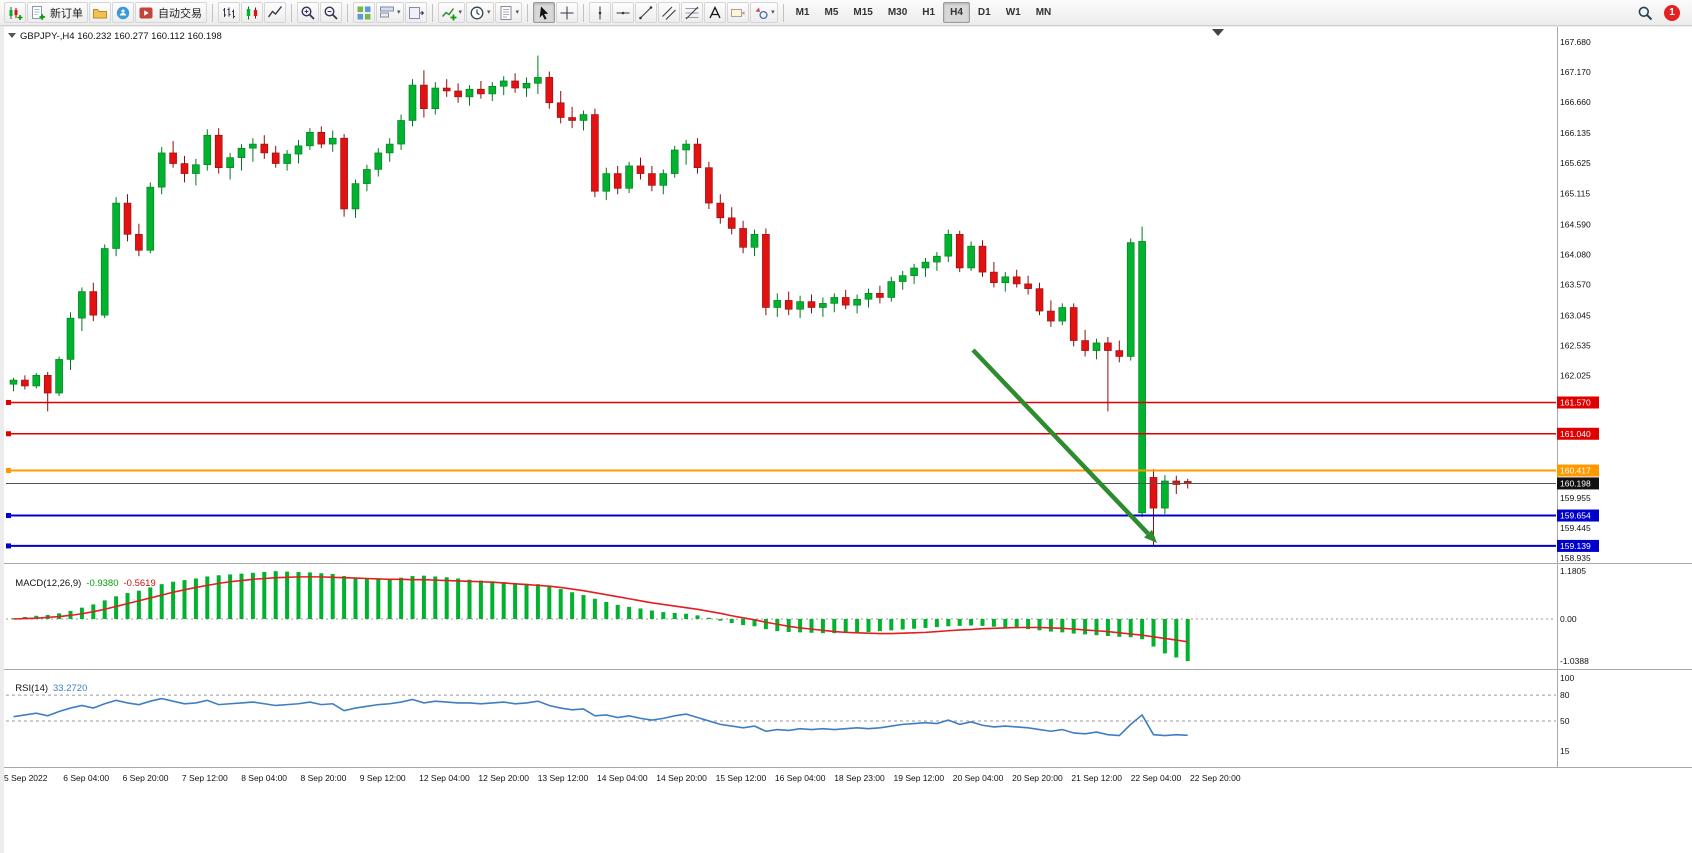  I want to click on indicators-button: ▾, so click(451, 12).